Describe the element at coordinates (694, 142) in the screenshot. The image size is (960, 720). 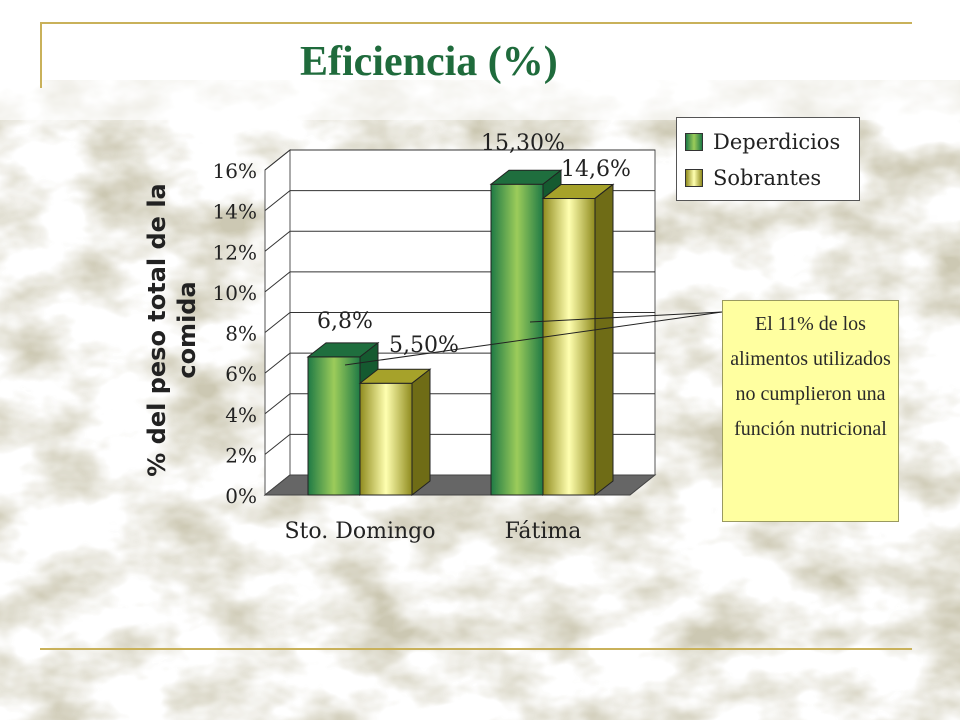
I see `legend-swatch-deperdicios` at that location.